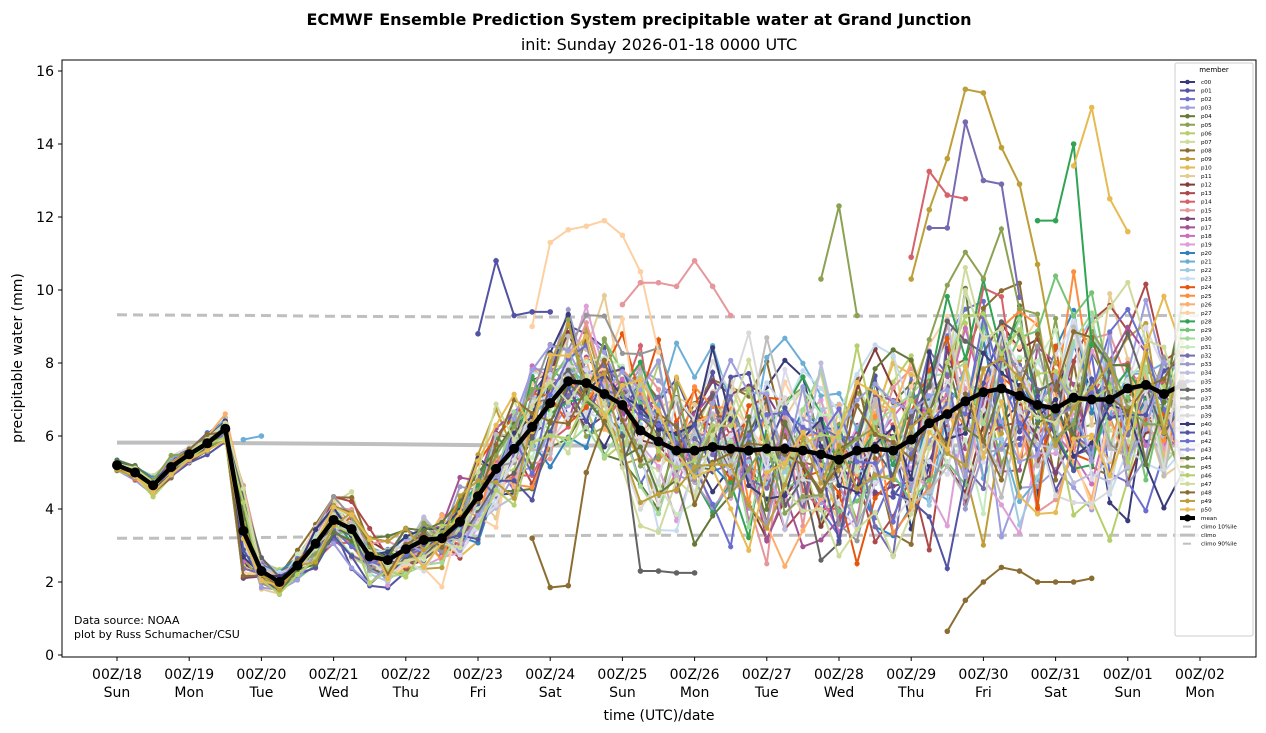 This screenshot has height=733, width=1266. What do you see at coordinates (1196, 151) in the screenshot?
I see `legend-entry-p08: p08` at bounding box center [1196, 151].